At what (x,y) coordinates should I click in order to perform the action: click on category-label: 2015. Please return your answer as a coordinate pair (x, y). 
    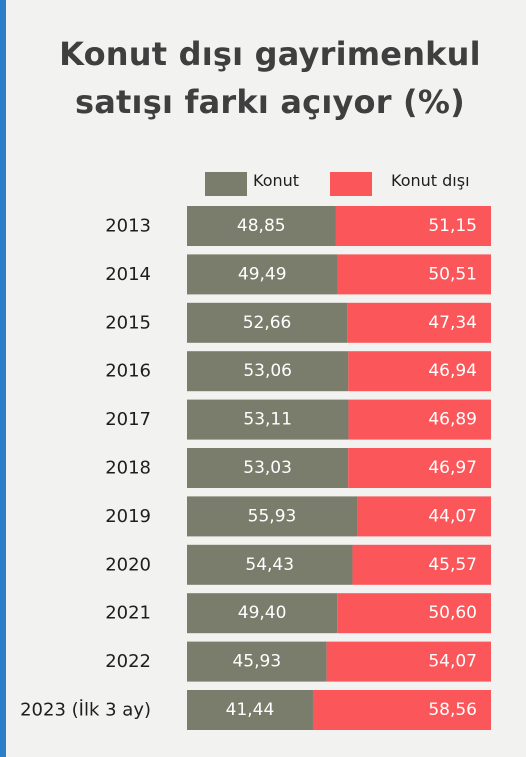
    Looking at the image, I should click on (128, 322).